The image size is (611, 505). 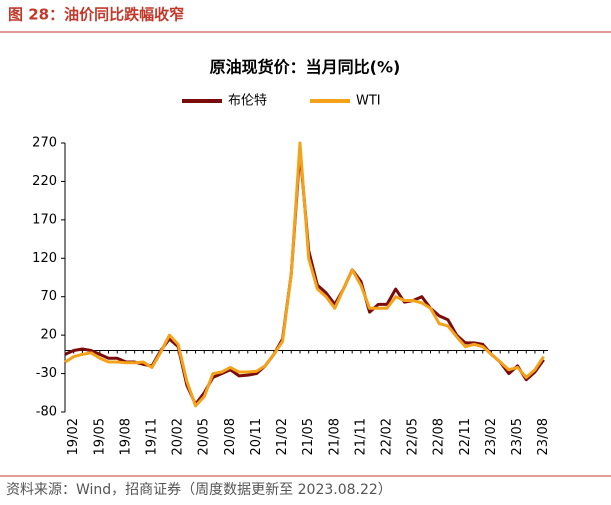 What do you see at coordinates (152, 436) in the screenshot?
I see `x-tick-label: 19/11` at bounding box center [152, 436].